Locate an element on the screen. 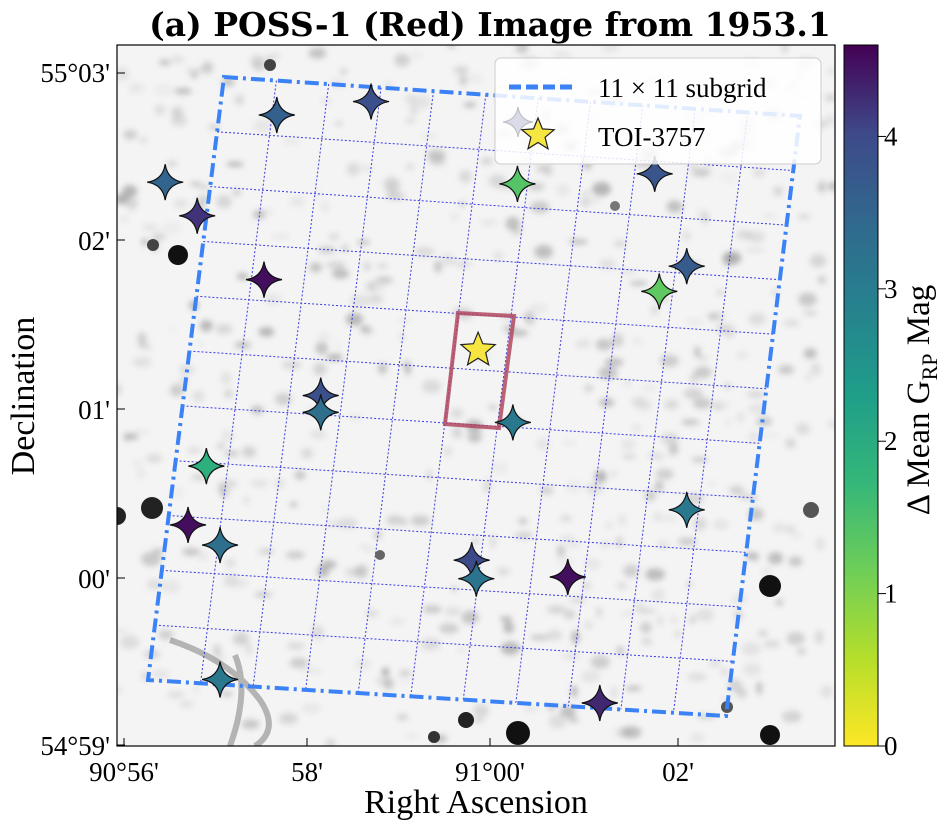 This screenshot has width=942, height=824. colorbar-tick-label: 0 is located at coordinates (891, 746).